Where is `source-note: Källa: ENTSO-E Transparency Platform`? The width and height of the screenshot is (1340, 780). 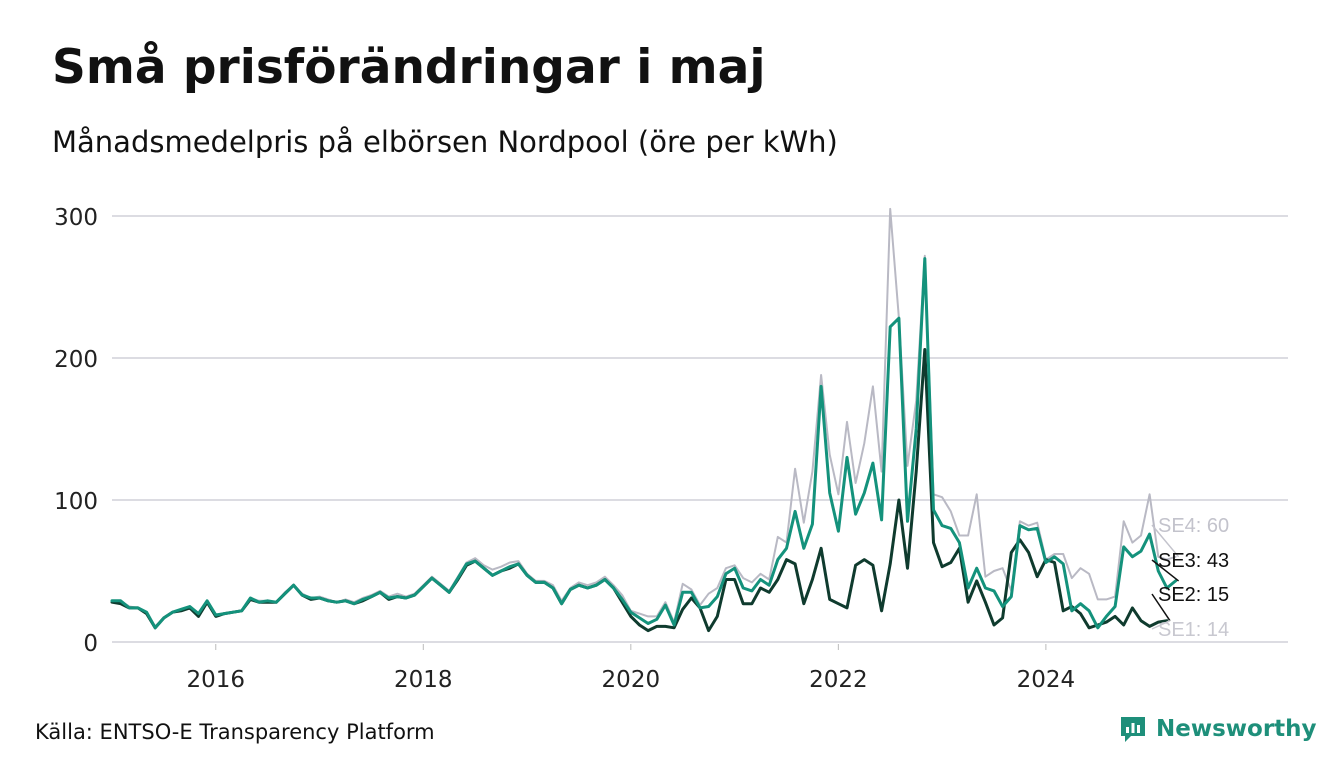
source-note: Källa: ENTSO-E Transparency Platform is located at coordinates (235, 732).